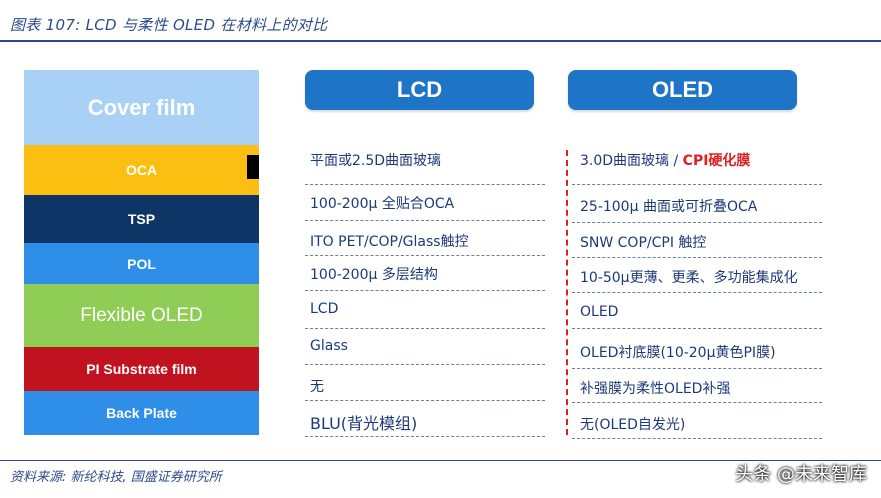  I want to click on oled-row-5: OLED, so click(599, 312).